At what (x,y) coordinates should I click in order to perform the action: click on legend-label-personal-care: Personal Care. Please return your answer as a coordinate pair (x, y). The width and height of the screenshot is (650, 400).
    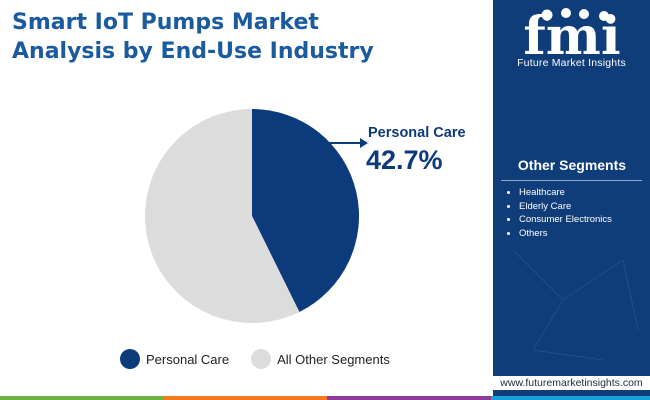
    Looking at the image, I should click on (188, 359).